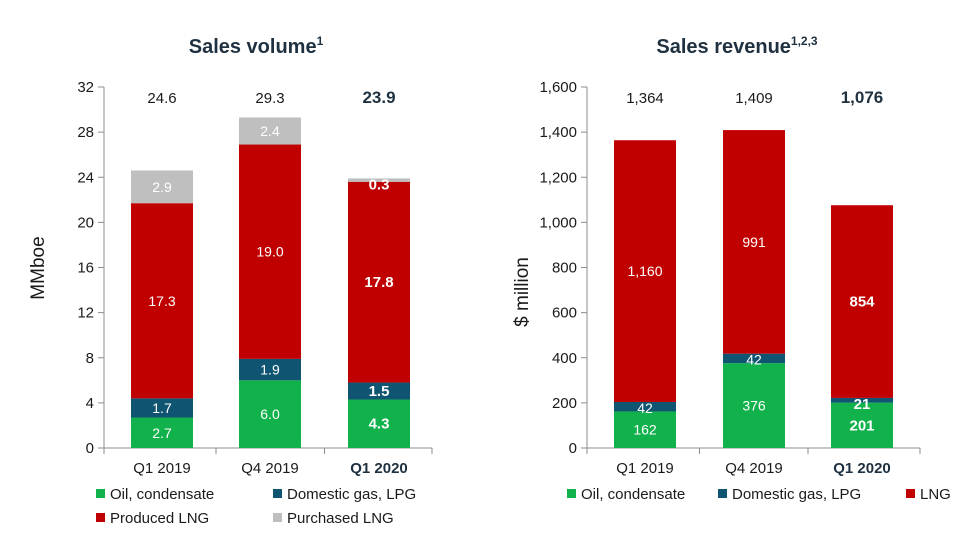 The height and width of the screenshot is (534, 964). Describe the element at coordinates (269, 98) in the screenshot. I see `bar-total-label: 29.3` at that location.